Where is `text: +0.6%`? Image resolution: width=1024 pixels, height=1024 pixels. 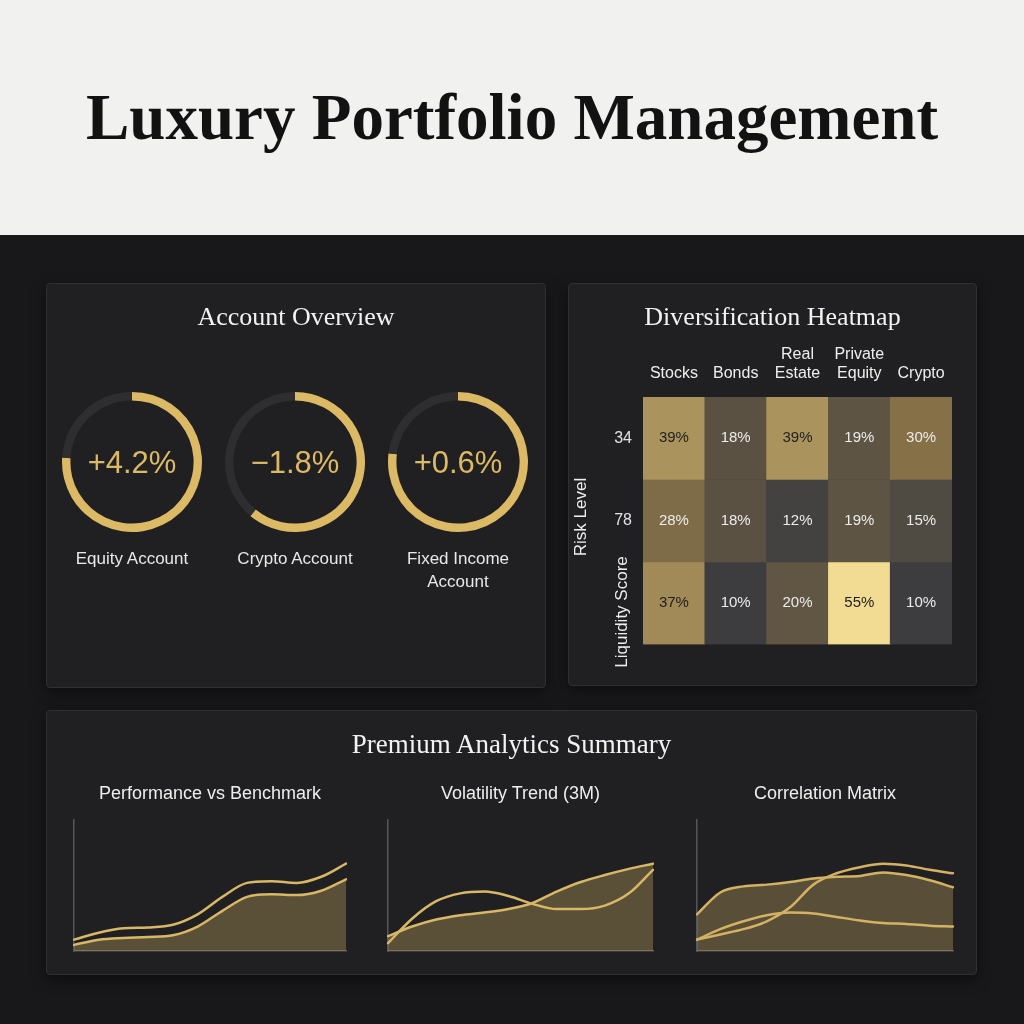
text: +0.6% is located at coordinates (458, 462).